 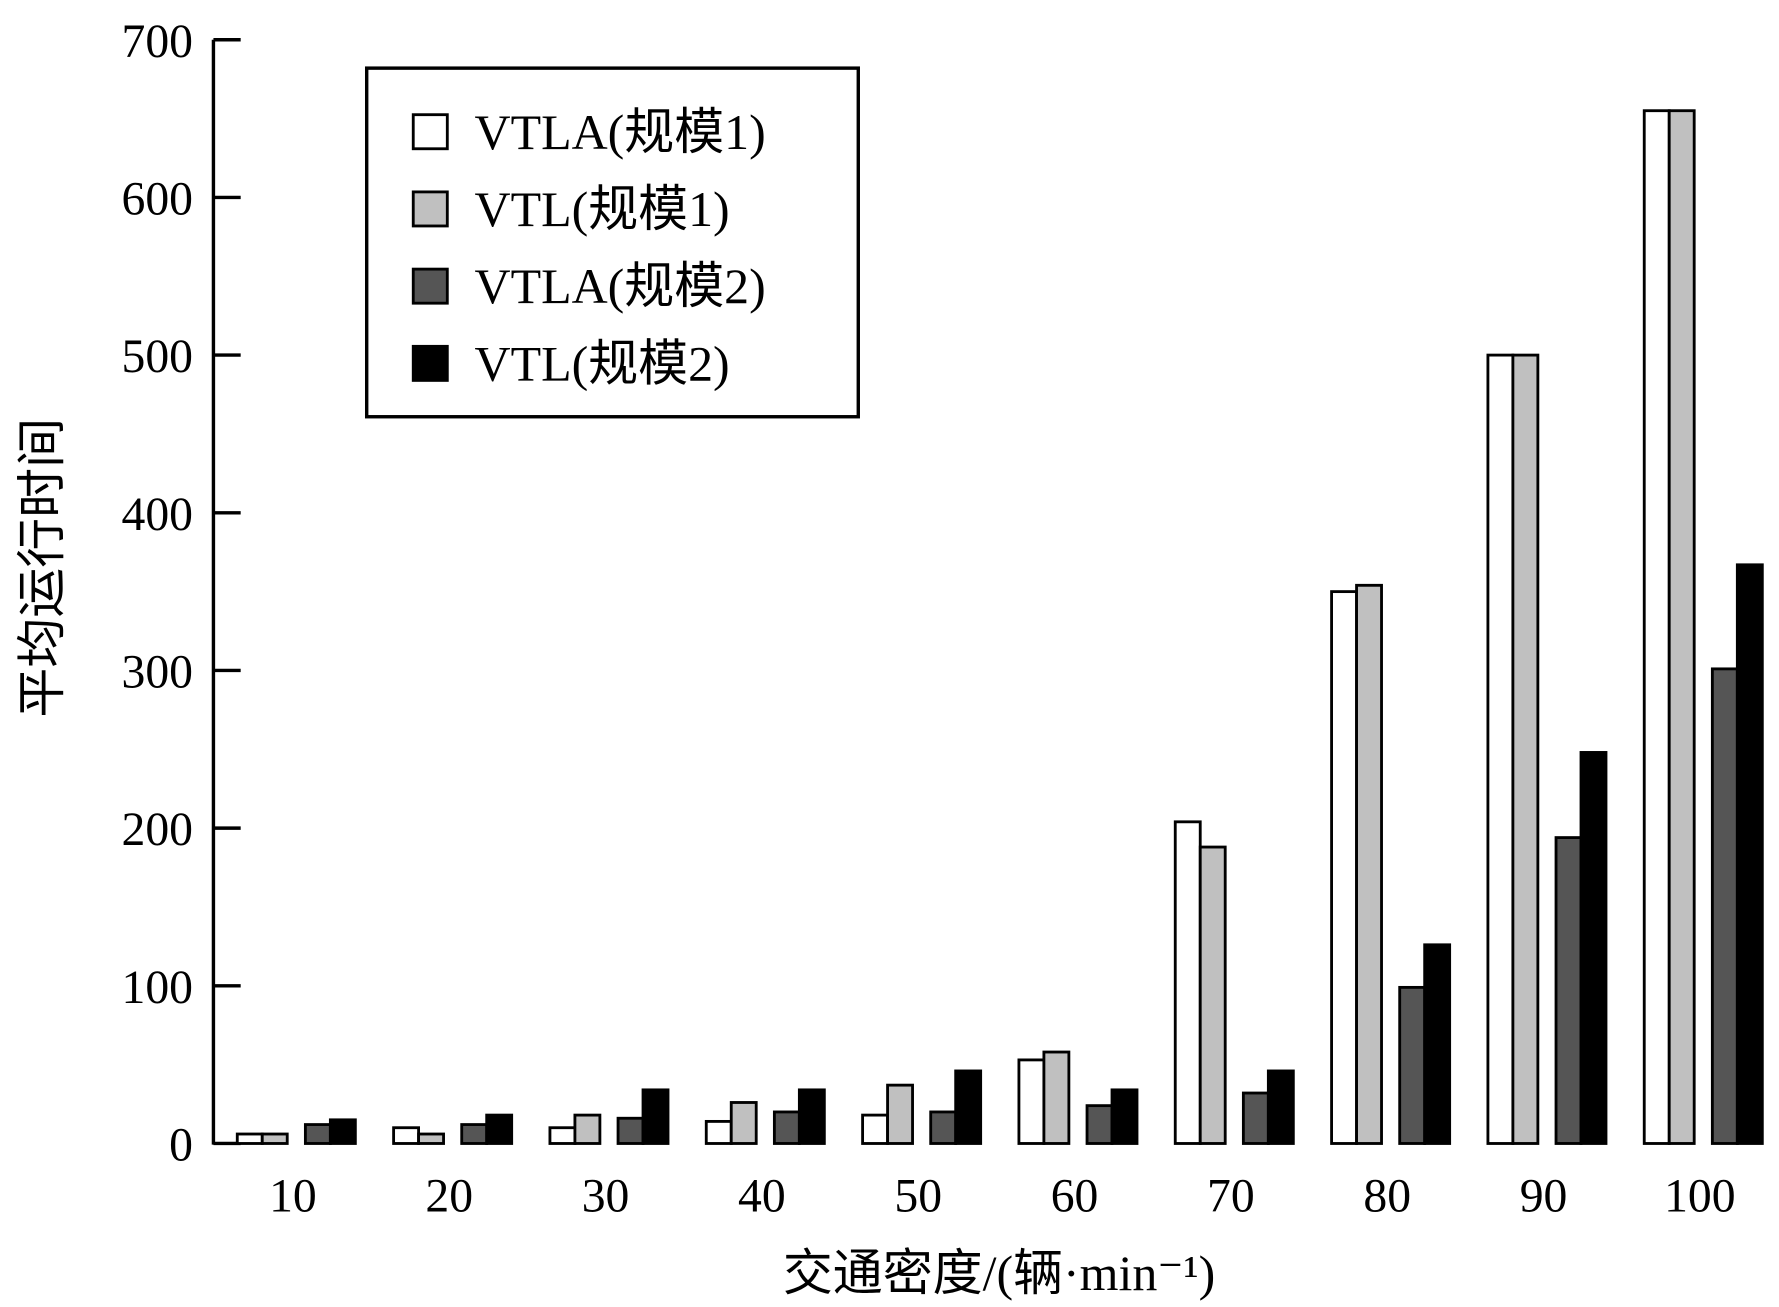 What do you see at coordinates (181, 594) in the screenshot?
I see `y-axis: 0 100 200 300 400 500 600 700` at bounding box center [181, 594].